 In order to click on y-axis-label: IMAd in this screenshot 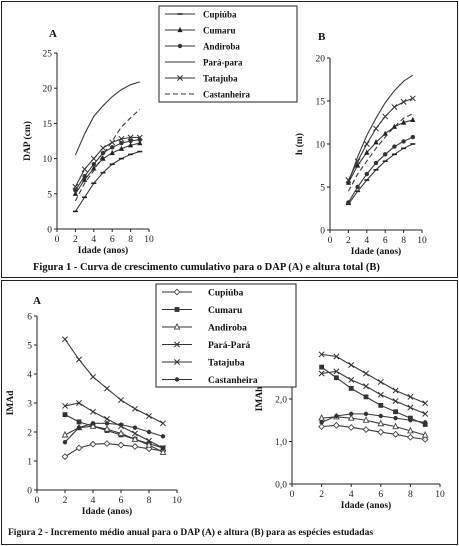, I will do `click(11, 403)`.